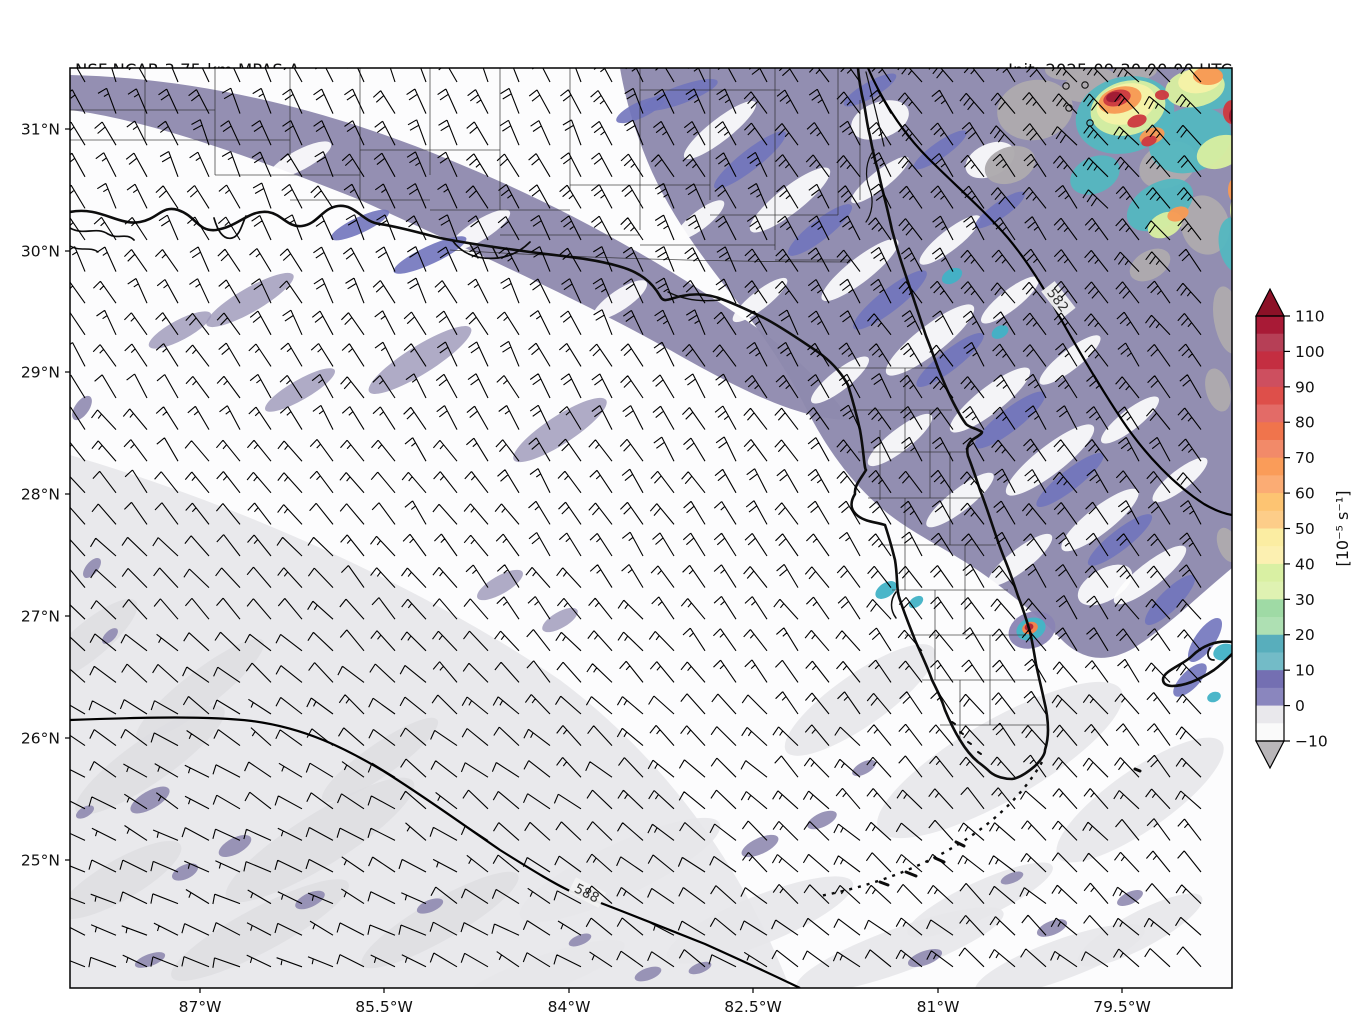 The image size is (1369, 1028). What do you see at coordinates (1300, 706) in the screenshot?
I see `colorbar-tick-label: 0` at bounding box center [1300, 706].